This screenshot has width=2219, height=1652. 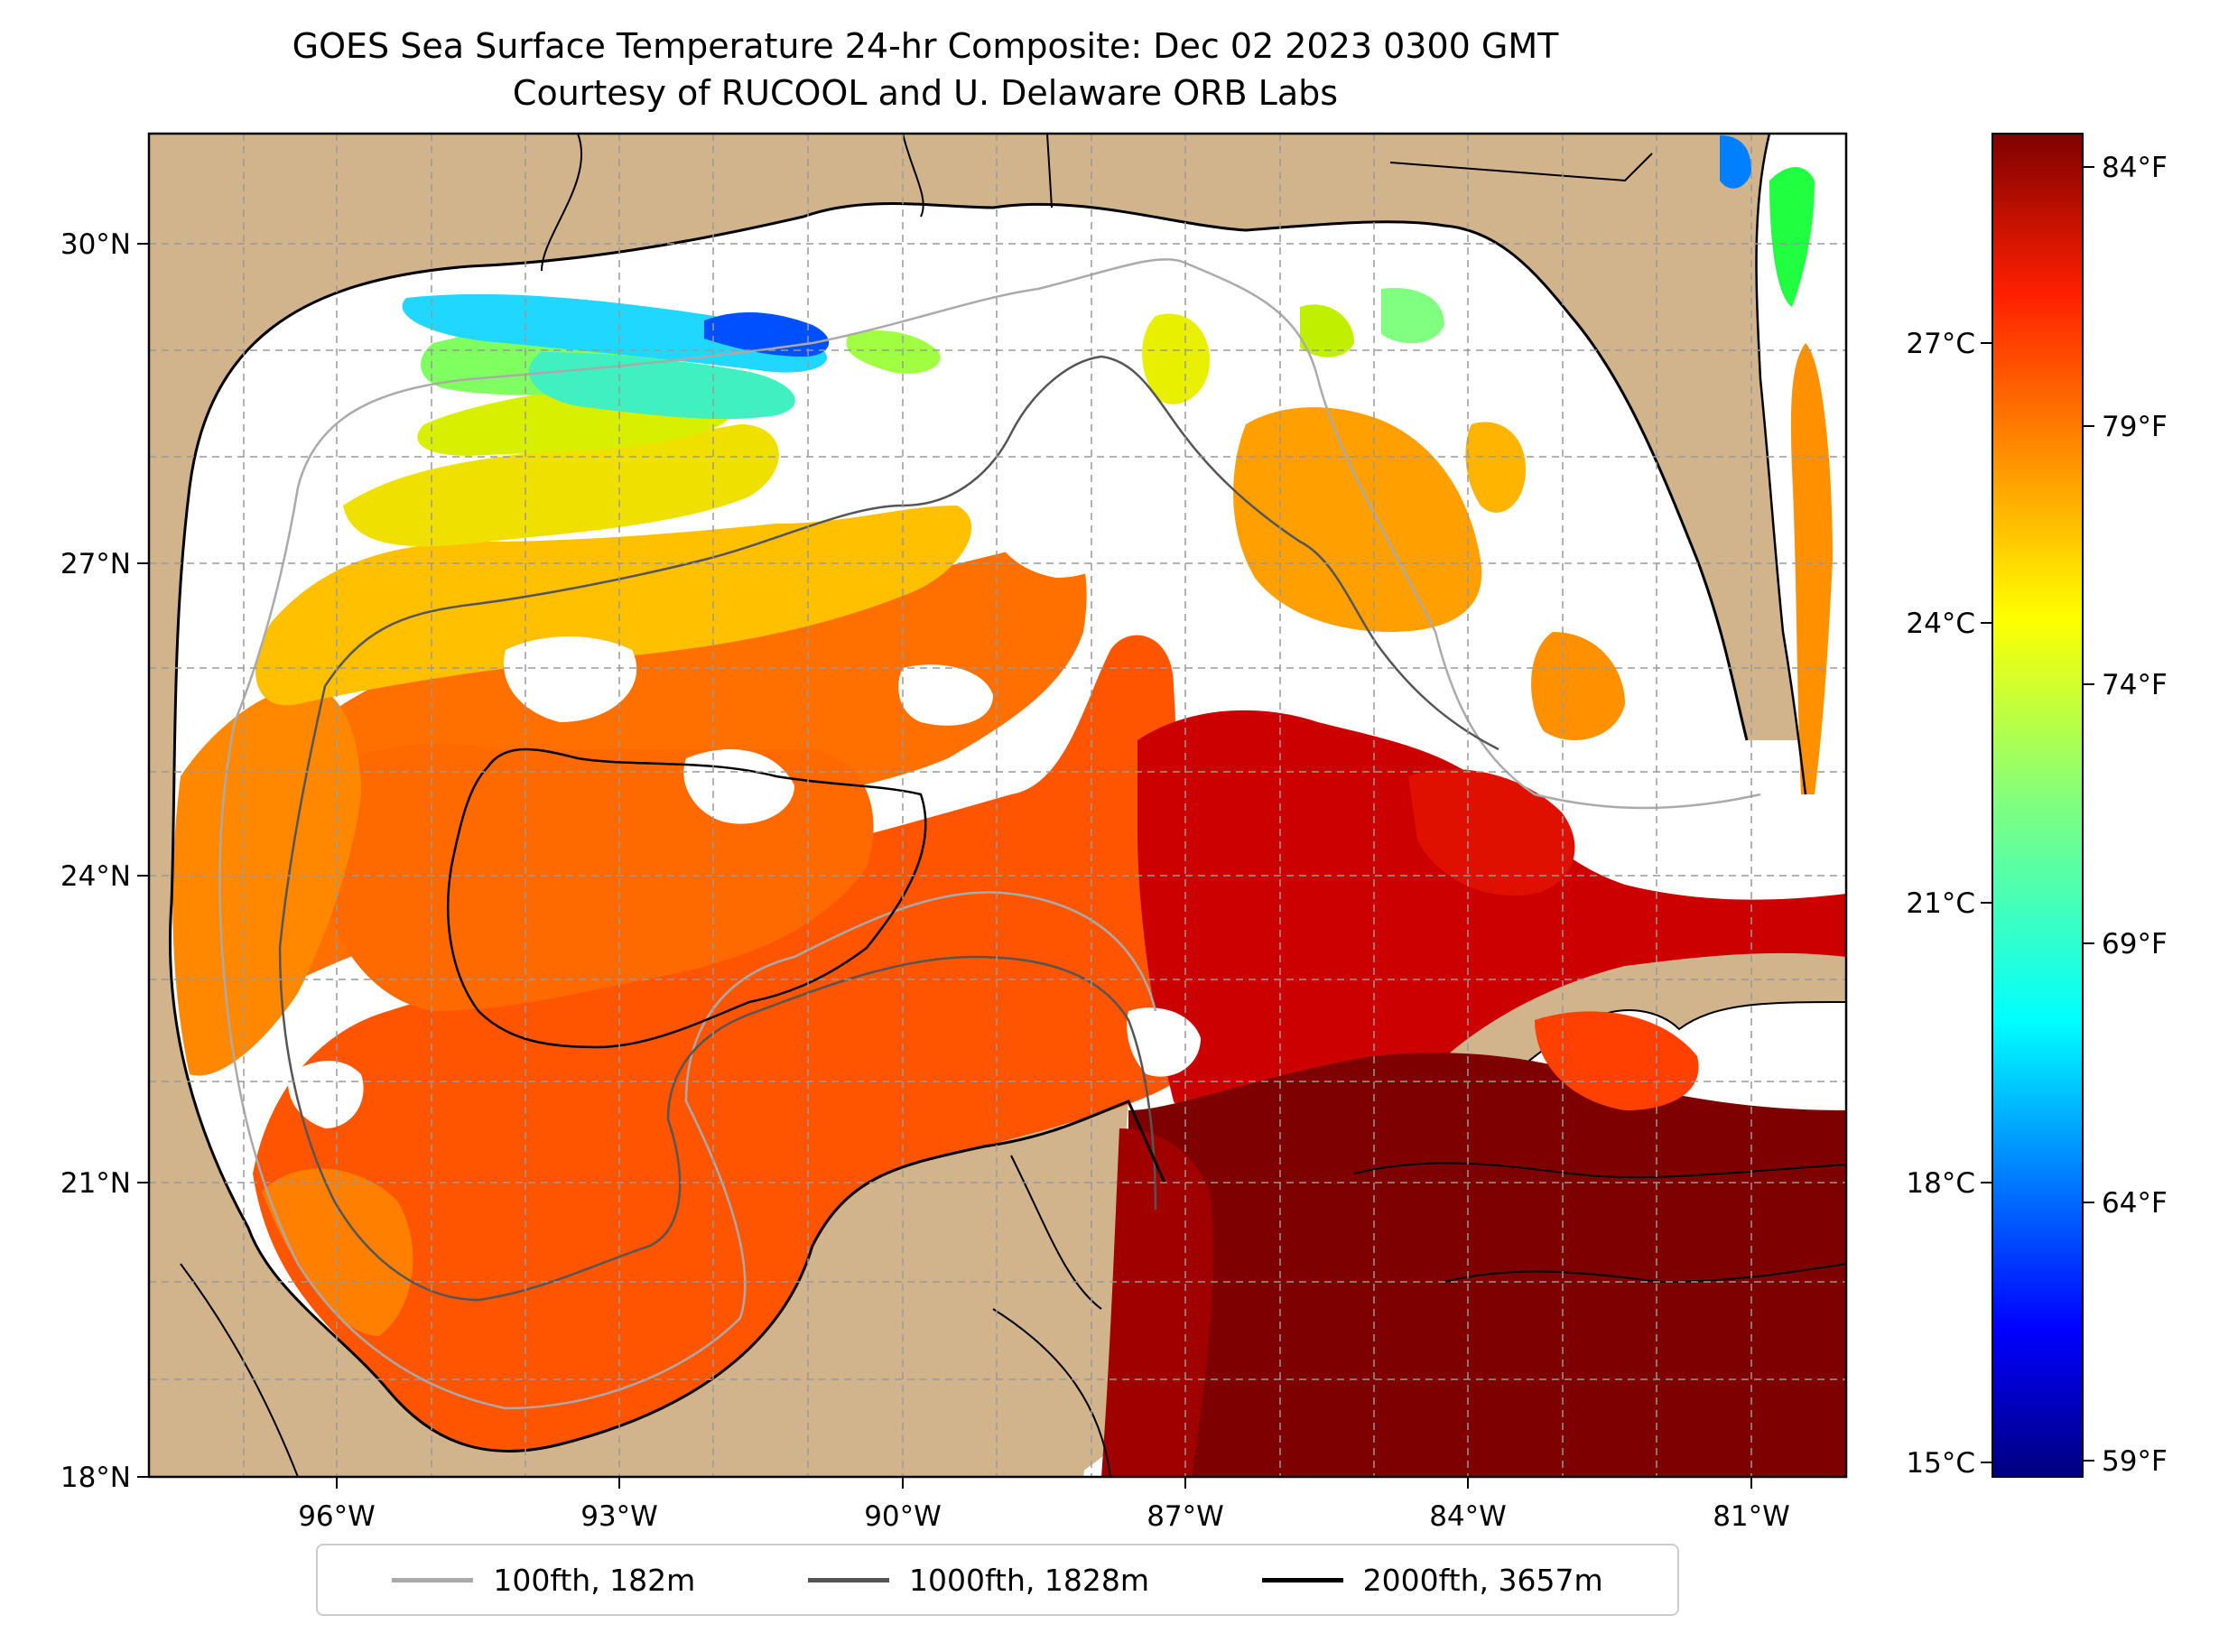 What do you see at coordinates (2135, 168) in the screenshot?
I see `cb-f-84: 84°F` at bounding box center [2135, 168].